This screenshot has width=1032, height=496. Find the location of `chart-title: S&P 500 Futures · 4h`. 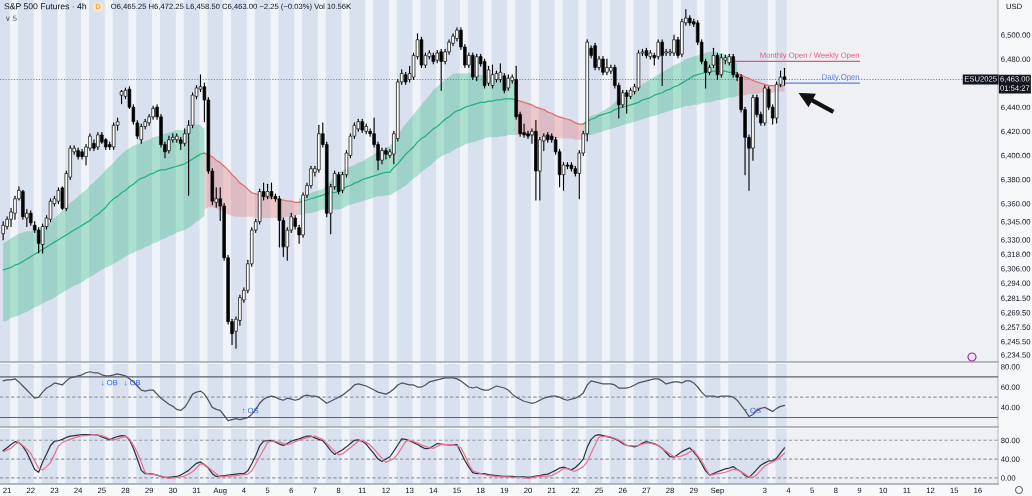

chart-title: S&P 500 Futures · 4h is located at coordinates (45, 6).